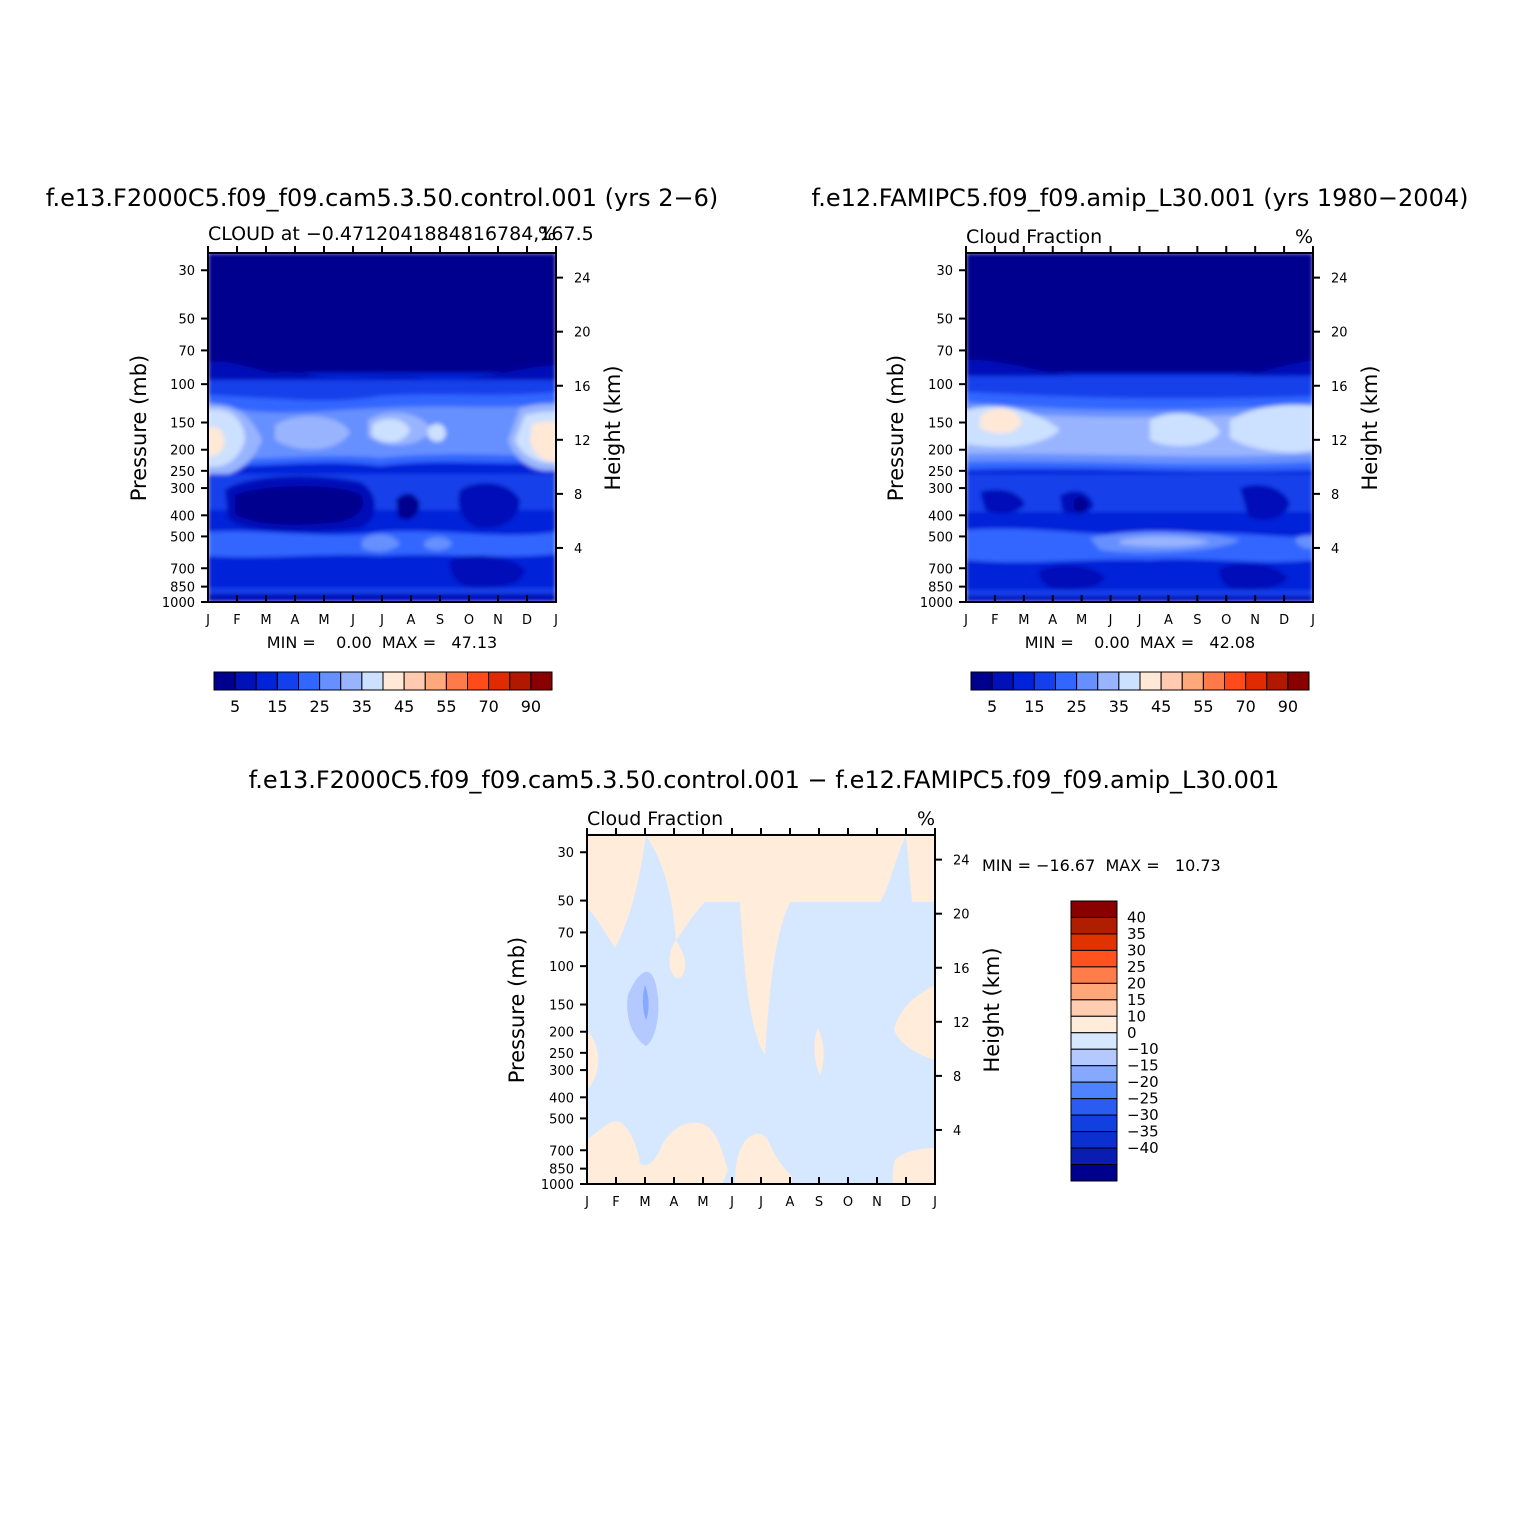 The width and height of the screenshot is (1524, 1524). I want to click on panel-control-field, so click(382, 427).